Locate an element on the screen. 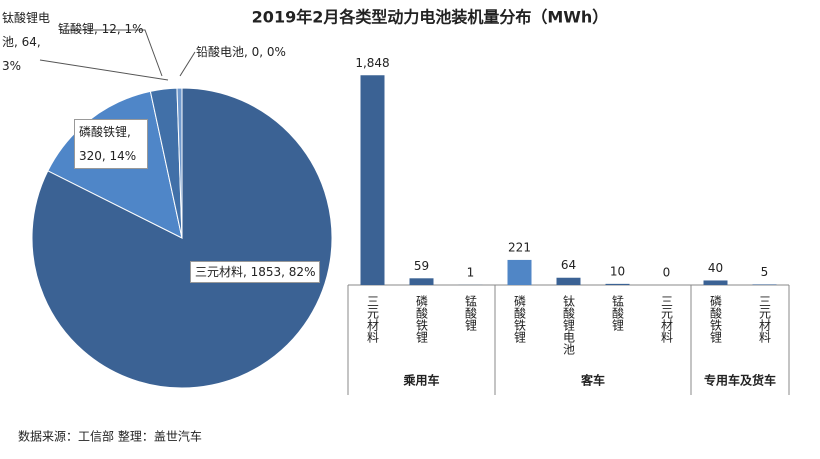 This screenshot has height=459, width=820. group-label: 专用车及货车 is located at coordinates (740, 380).